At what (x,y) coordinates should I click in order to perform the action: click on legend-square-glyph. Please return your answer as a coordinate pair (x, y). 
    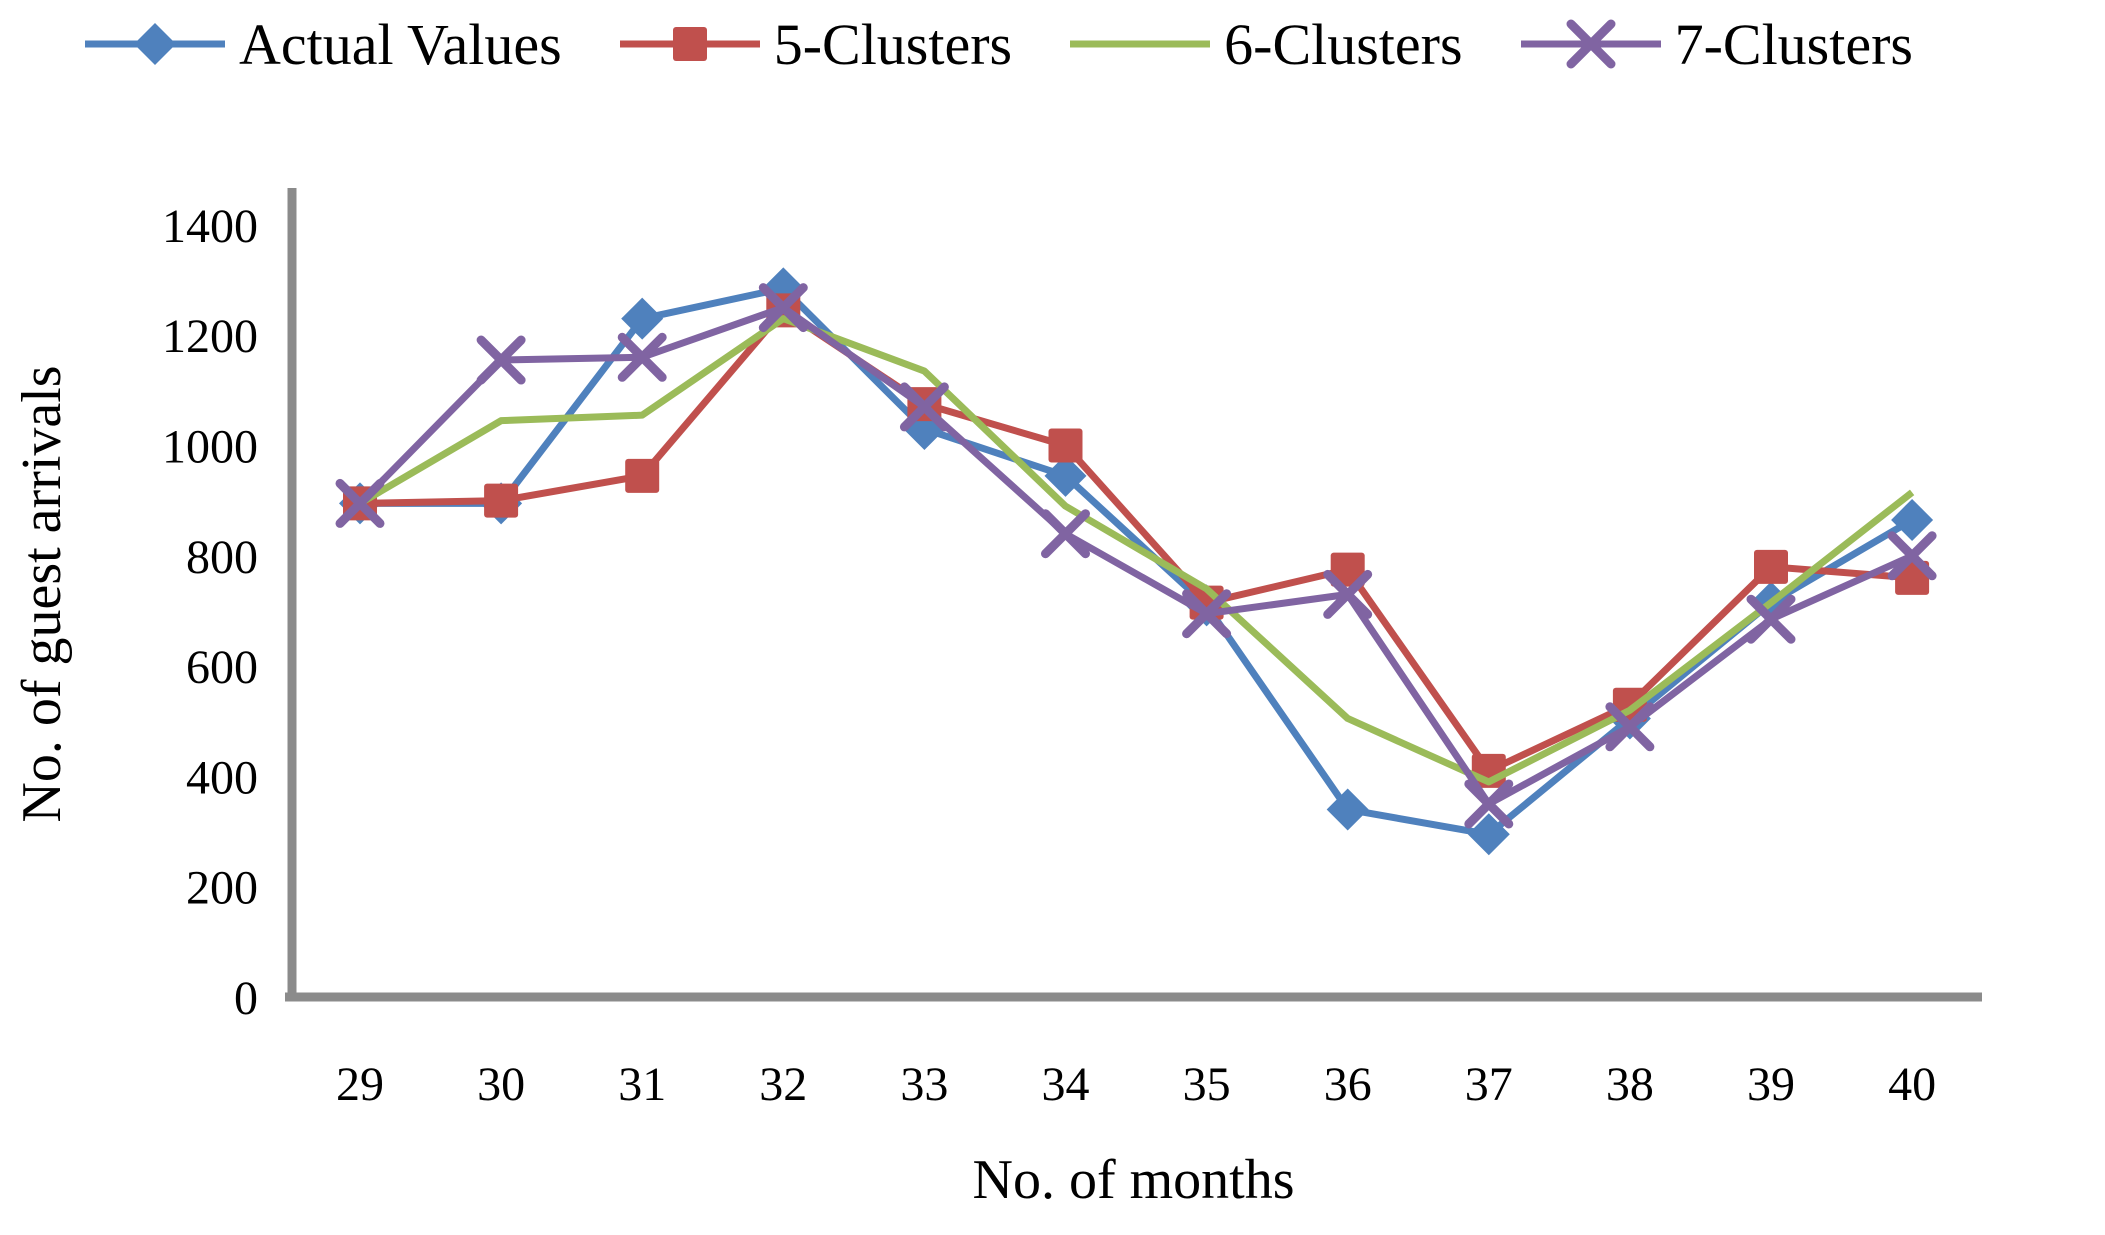
    Looking at the image, I should click on (689, 44).